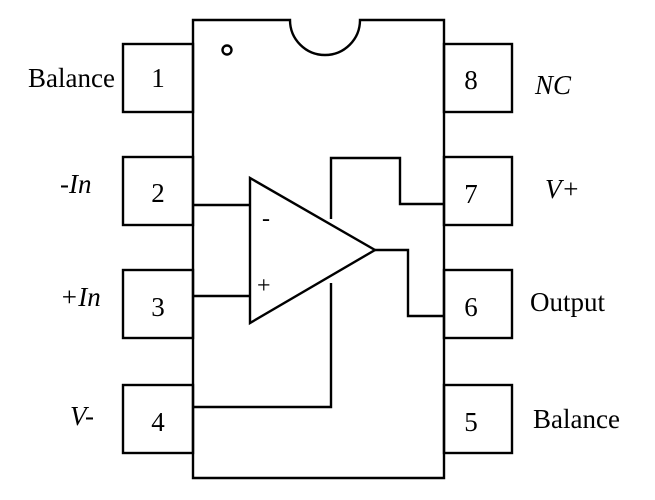 This screenshot has width=655, height=500. Describe the element at coordinates (75, 184) in the screenshot. I see `pin-2-label: -In` at that location.